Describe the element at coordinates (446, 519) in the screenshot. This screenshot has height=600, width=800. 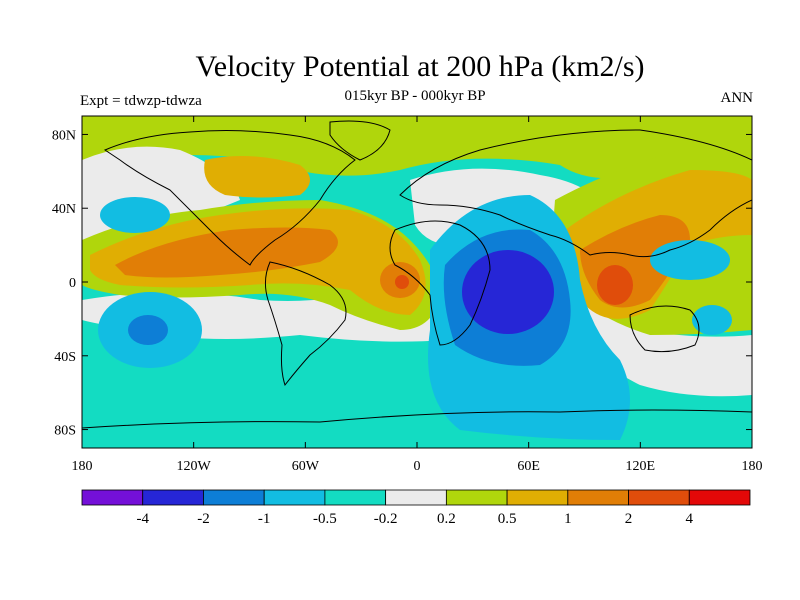
I see `colorbar-label: 0.2` at that location.